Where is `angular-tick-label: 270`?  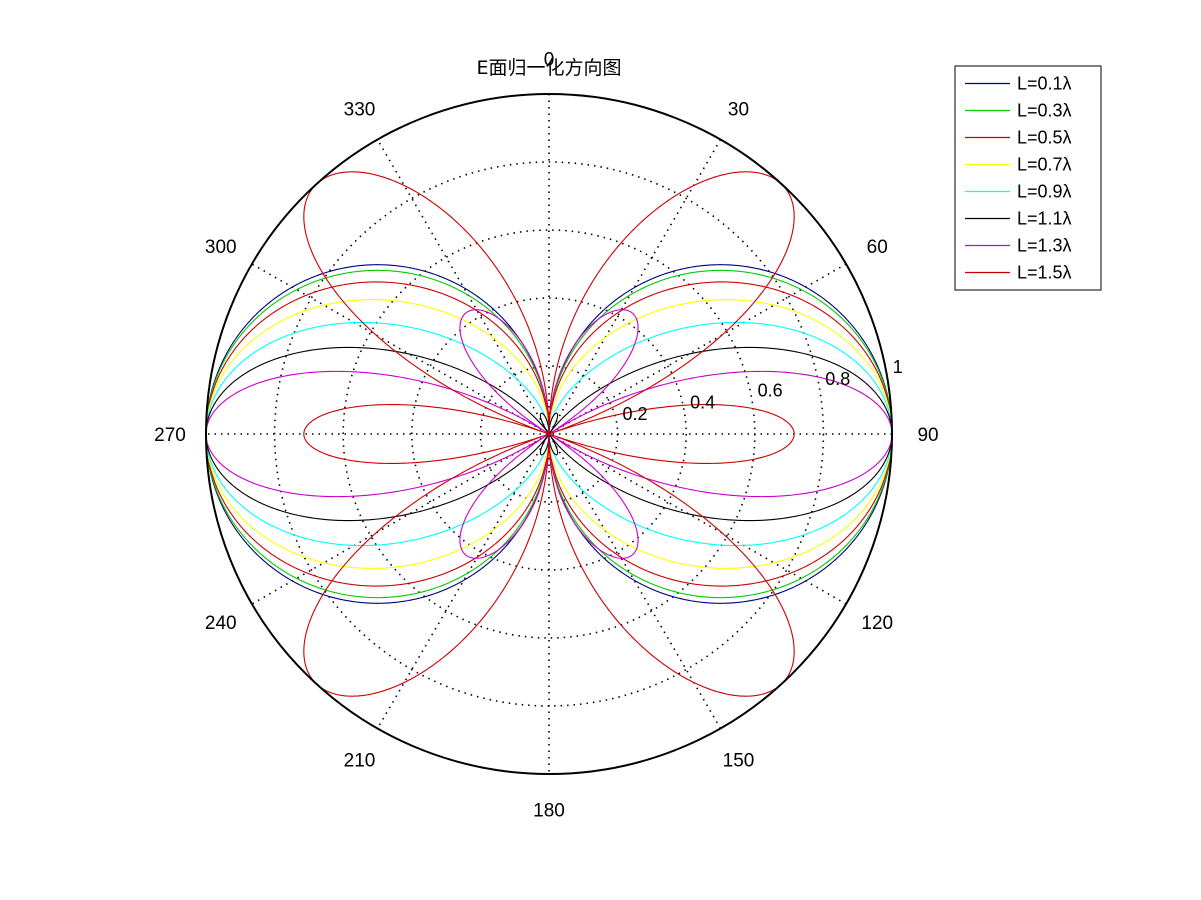
angular-tick-label: 270 is located at coordinates (170, 435).